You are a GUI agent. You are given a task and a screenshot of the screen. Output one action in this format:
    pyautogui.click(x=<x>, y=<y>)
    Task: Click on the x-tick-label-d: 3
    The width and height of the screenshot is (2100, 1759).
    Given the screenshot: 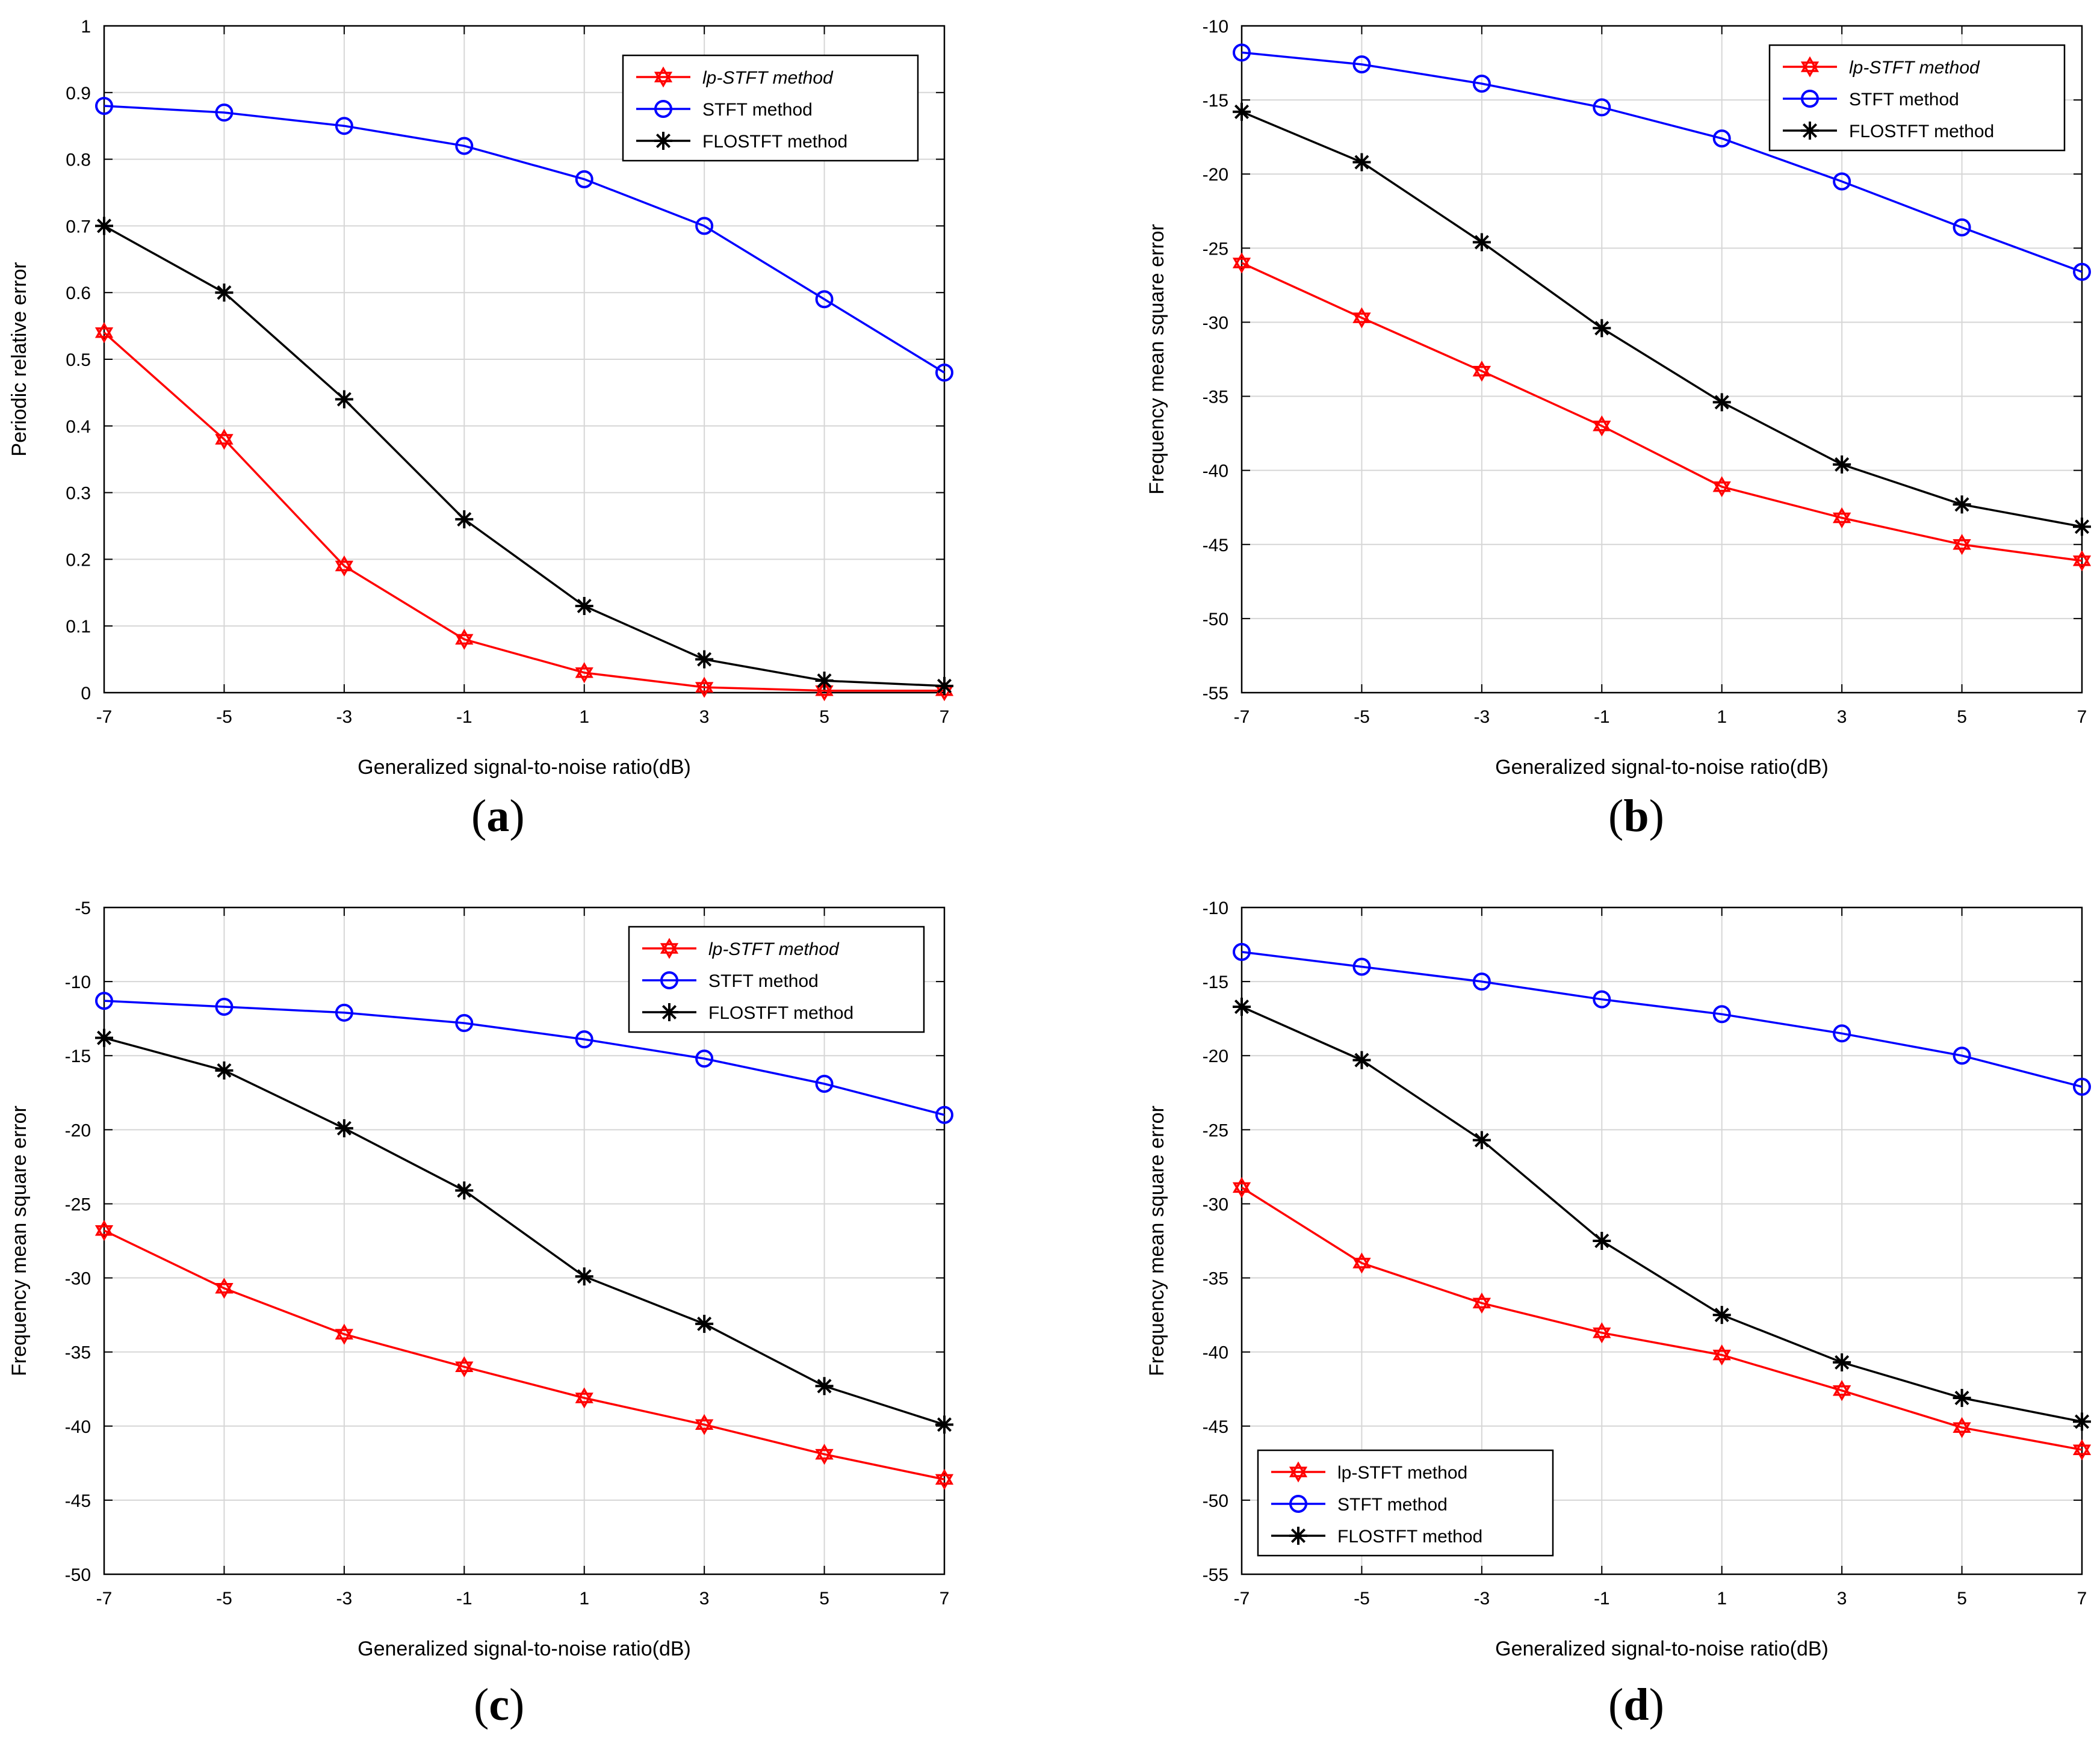 What is the action you would take?
    pyautogui.click(x=1842, y=1599)
    